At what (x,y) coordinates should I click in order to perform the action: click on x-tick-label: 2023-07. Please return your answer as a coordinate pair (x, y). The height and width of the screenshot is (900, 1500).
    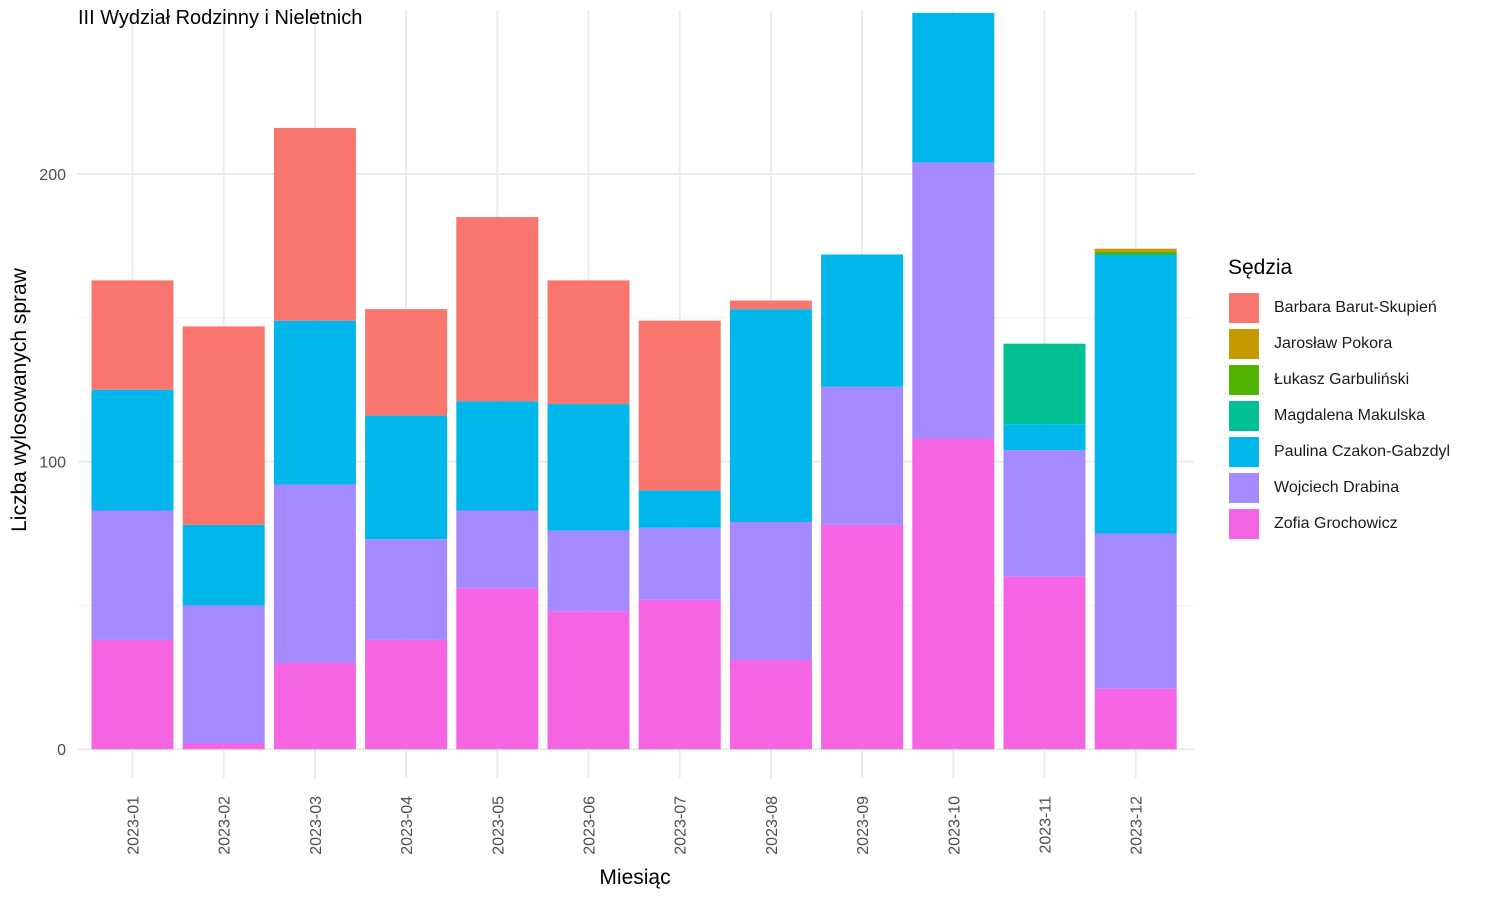
    Looking at the image, I should click on (681, 825).